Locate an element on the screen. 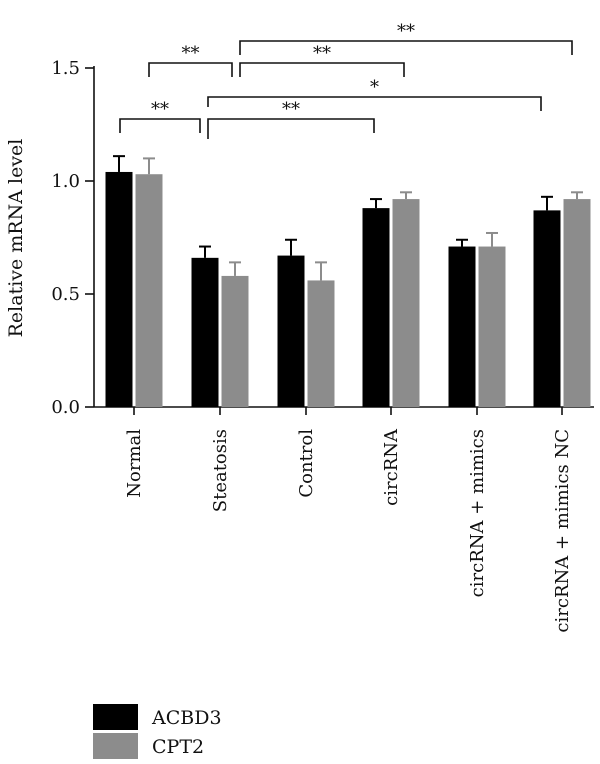 Image resolution: width=600 pixels, height=764 pixels. significance-brackets: ** ***** **** is located at coordinates (346, 80).